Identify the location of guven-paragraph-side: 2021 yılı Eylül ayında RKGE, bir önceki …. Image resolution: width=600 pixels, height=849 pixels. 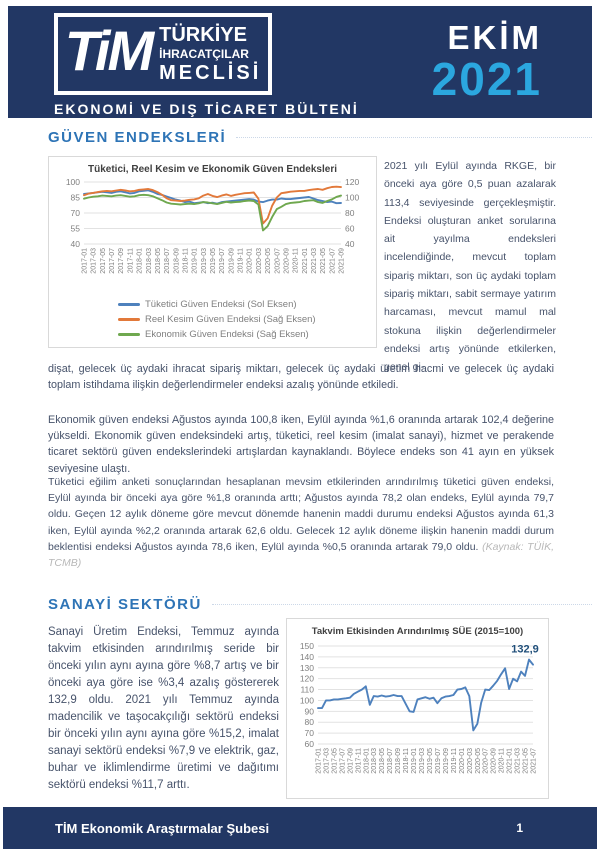
(470, 267).